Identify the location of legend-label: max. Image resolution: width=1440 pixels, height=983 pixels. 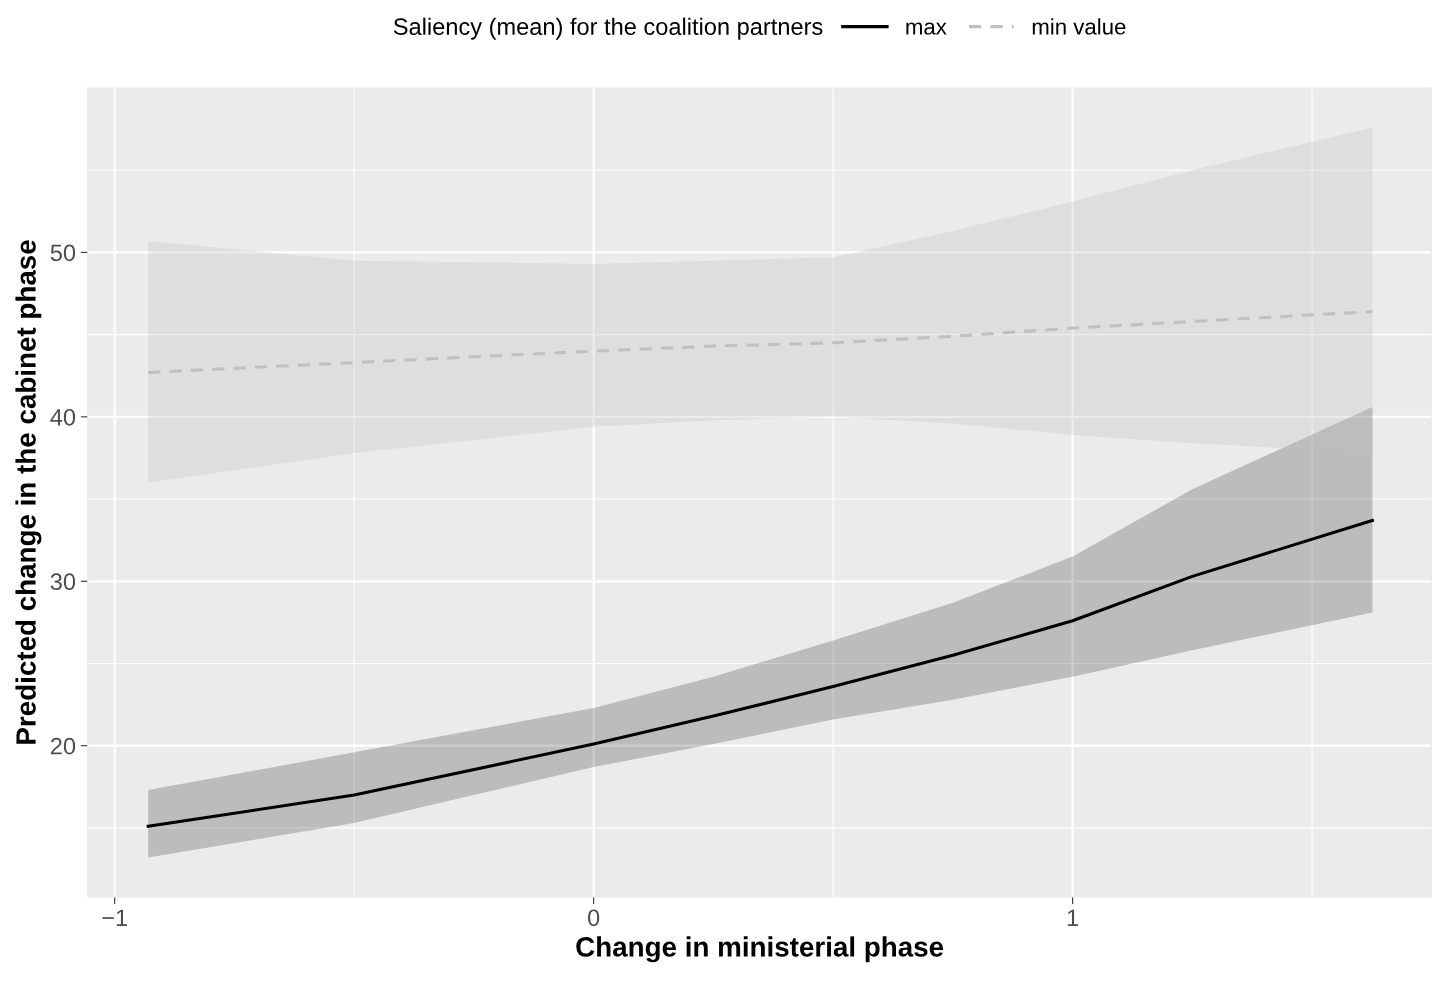
(926, 28).